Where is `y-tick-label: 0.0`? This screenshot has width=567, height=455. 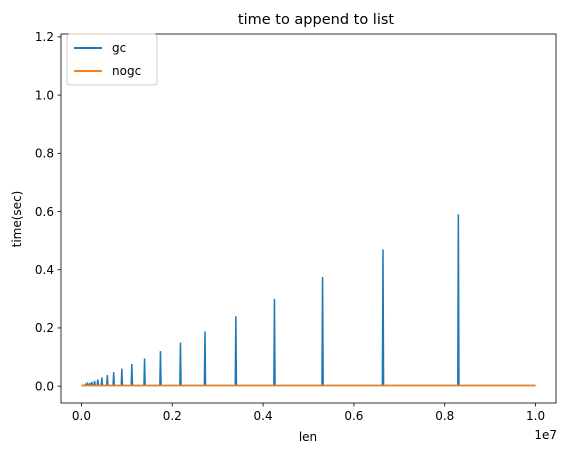 y-tick-label: 0.0 is located at coordinates (44, 386).